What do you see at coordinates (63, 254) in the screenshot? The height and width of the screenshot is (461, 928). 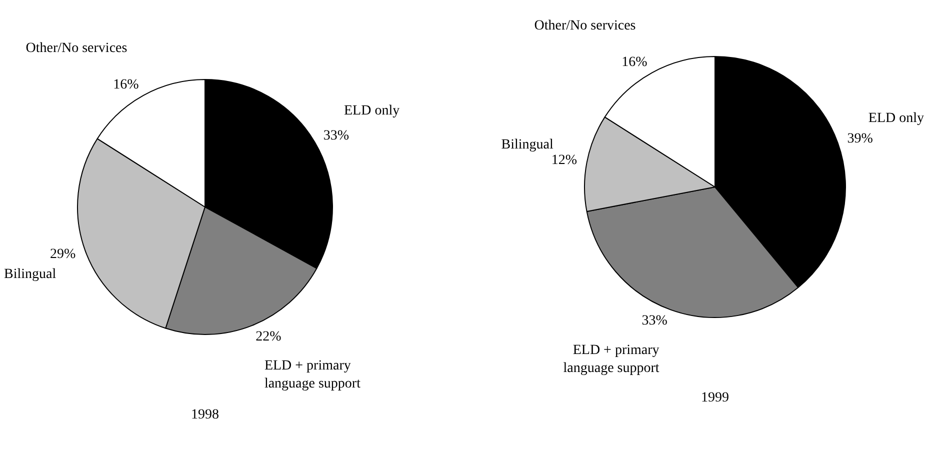 I see `data-label: 29%` at bounding box center [63, 254].